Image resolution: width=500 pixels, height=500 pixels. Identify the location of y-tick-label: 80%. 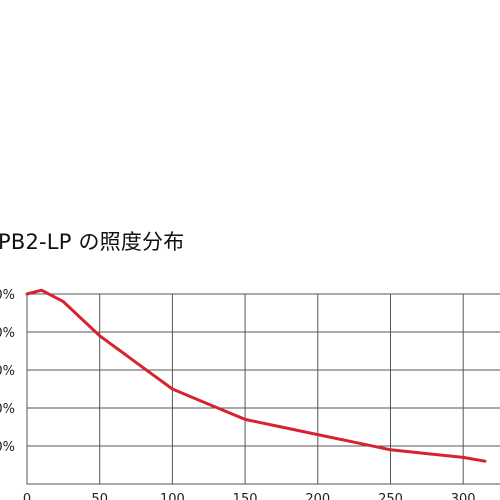
(7, 371).